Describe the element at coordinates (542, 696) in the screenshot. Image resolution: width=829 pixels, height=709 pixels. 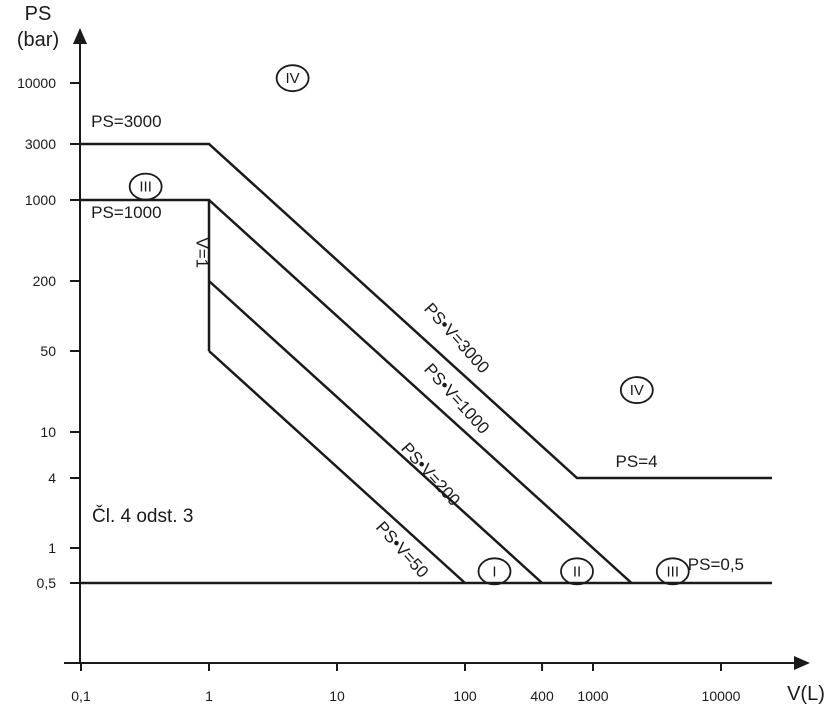
I see `x-tick-label: 400` at that location.